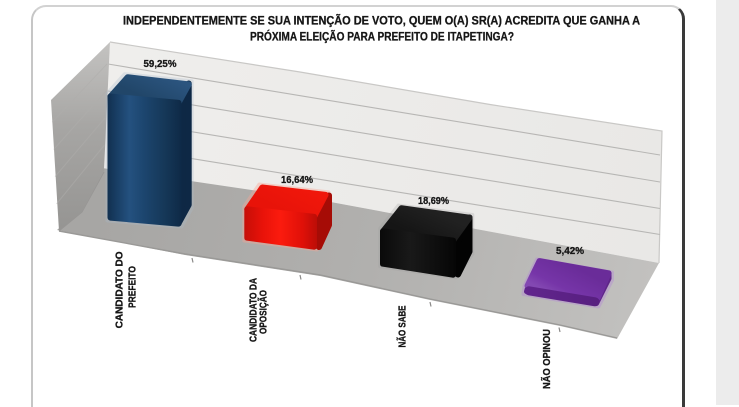 The width and height of the screenshot is (739, 407). What do you see at coordinates (120, 289) in the screenshot?
I see `svg-text: CANDIDATO DO` at bounding box center [120, 289].